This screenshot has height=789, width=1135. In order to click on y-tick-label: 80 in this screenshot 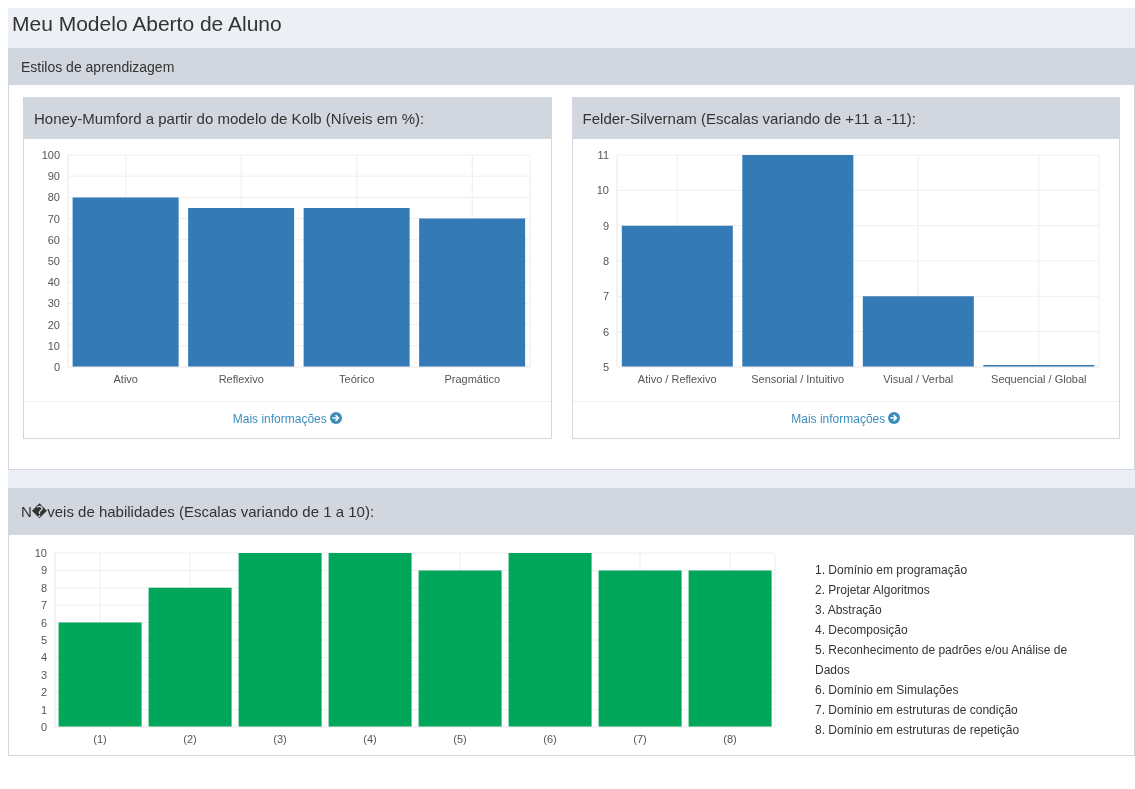, I will do `click(53, 197)`.